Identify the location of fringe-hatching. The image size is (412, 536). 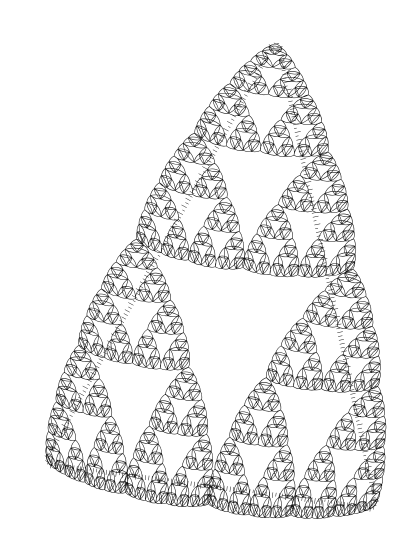
(211, 486).